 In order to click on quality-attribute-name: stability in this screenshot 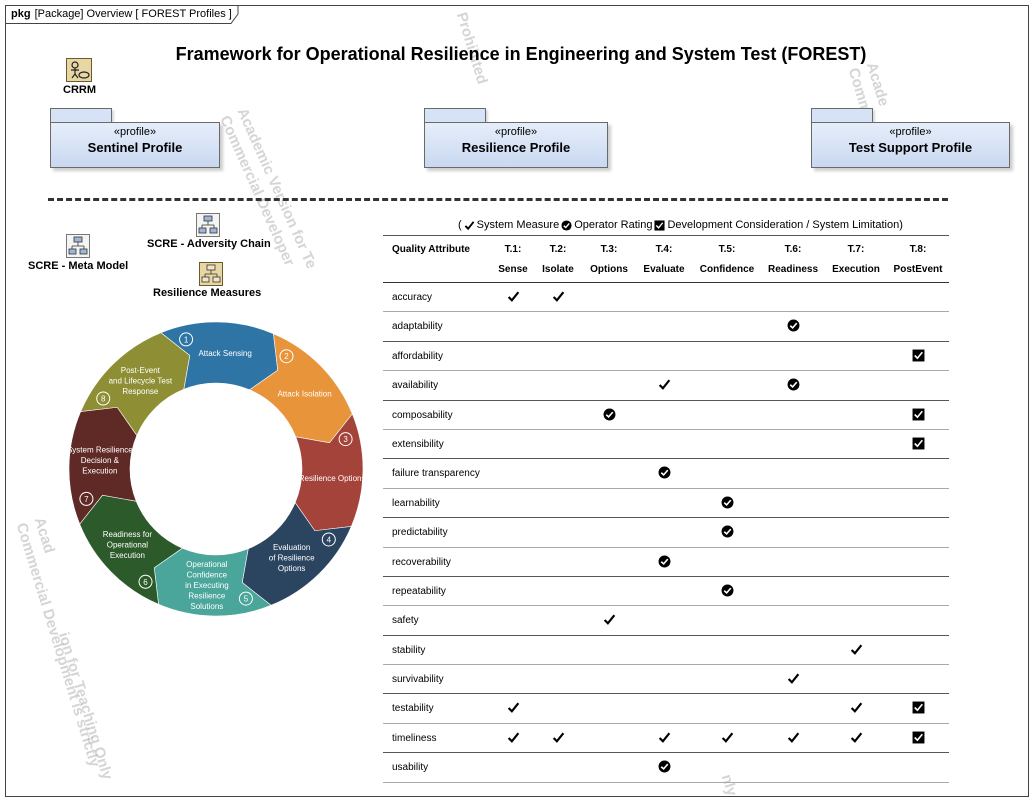, I will do `click(409, 650)`.